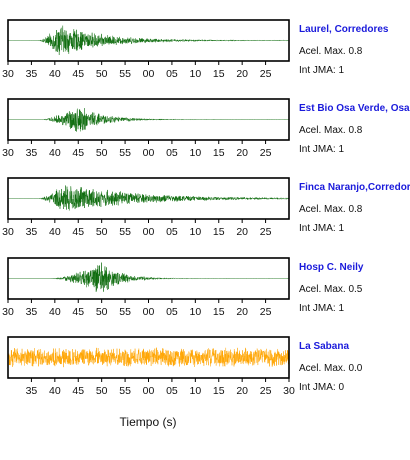 The image size is (410, 460). Describe the element at coordinates (321, 387) in the screenshot. I see `jma-intensity-label: Int JMA: 0` at that location.